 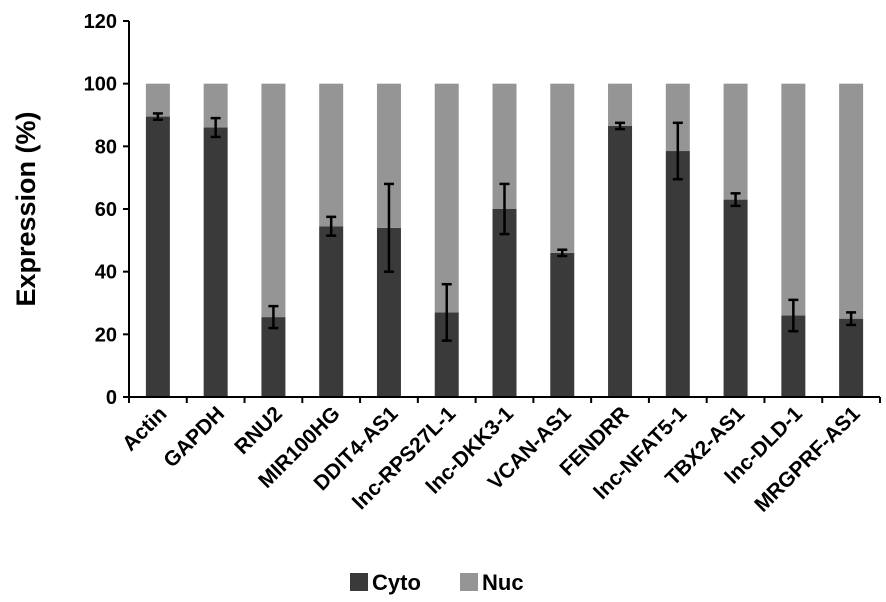 I want to click on bar-nuc-tbx2-as1, so click(x=735, y=141).